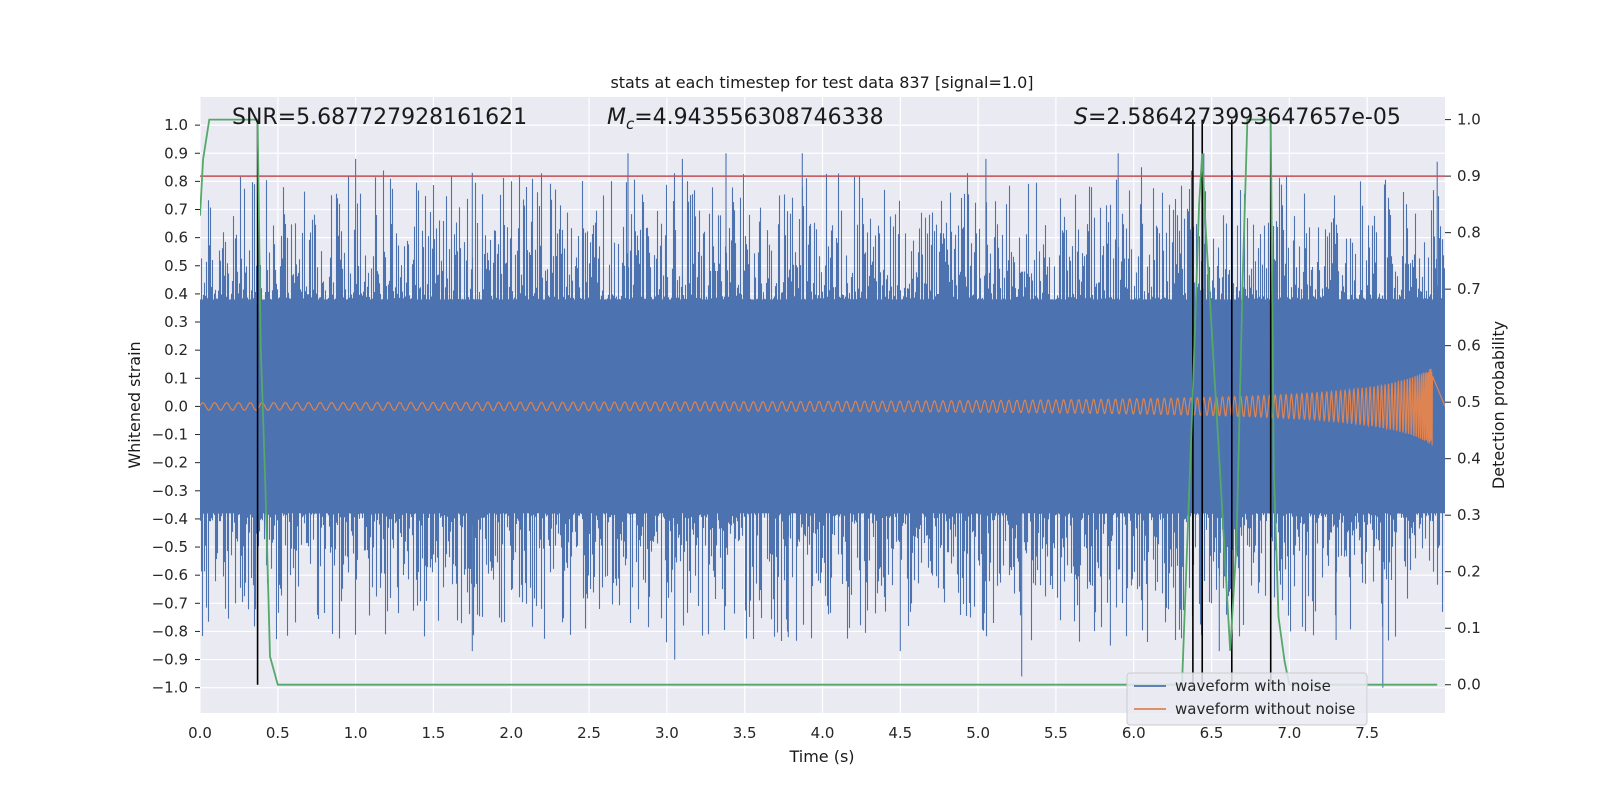 This screenshot has width=1600, height=800. What do you see at coordinates (134, 404) in the screenshot?
I see `y-left-axis-label: Whitened strain` at bounding box center [134, 404].